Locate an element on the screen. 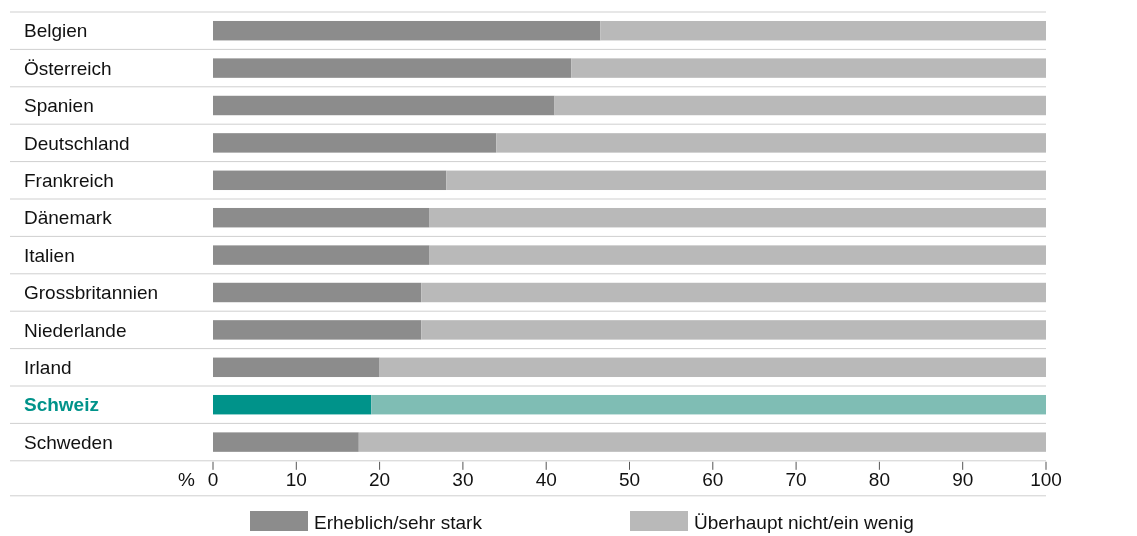  legend-label: Erheblich/sehr stark is located at coordinates (398, 522).